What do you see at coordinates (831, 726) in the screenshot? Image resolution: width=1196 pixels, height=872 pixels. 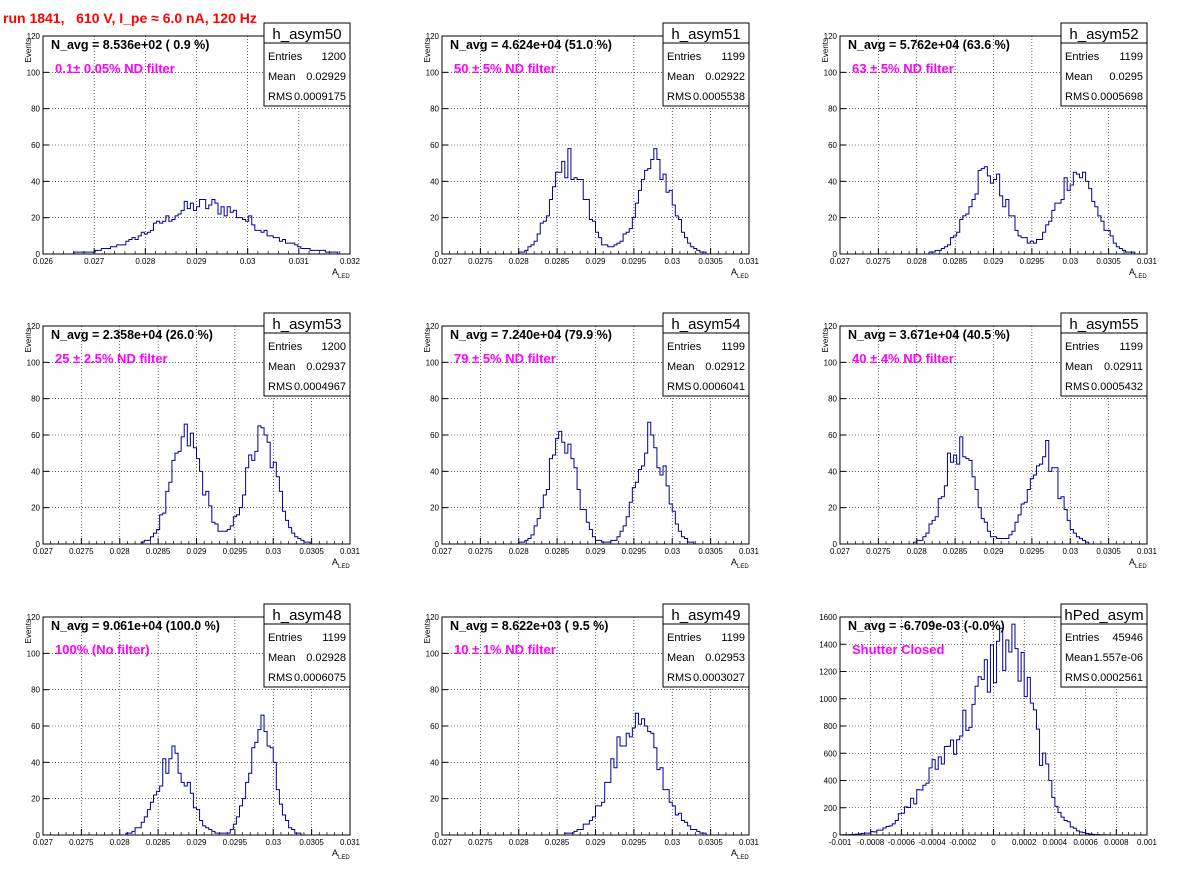 I see `y-tick-label: 800` at bounding box center [831, 726].